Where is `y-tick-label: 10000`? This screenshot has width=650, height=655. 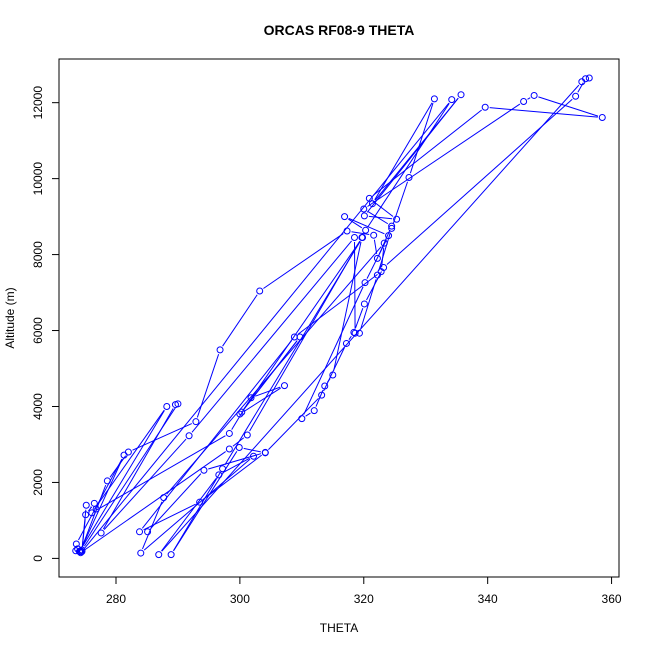
y-tick-label: 10000 is located at coordinates (38, 179).